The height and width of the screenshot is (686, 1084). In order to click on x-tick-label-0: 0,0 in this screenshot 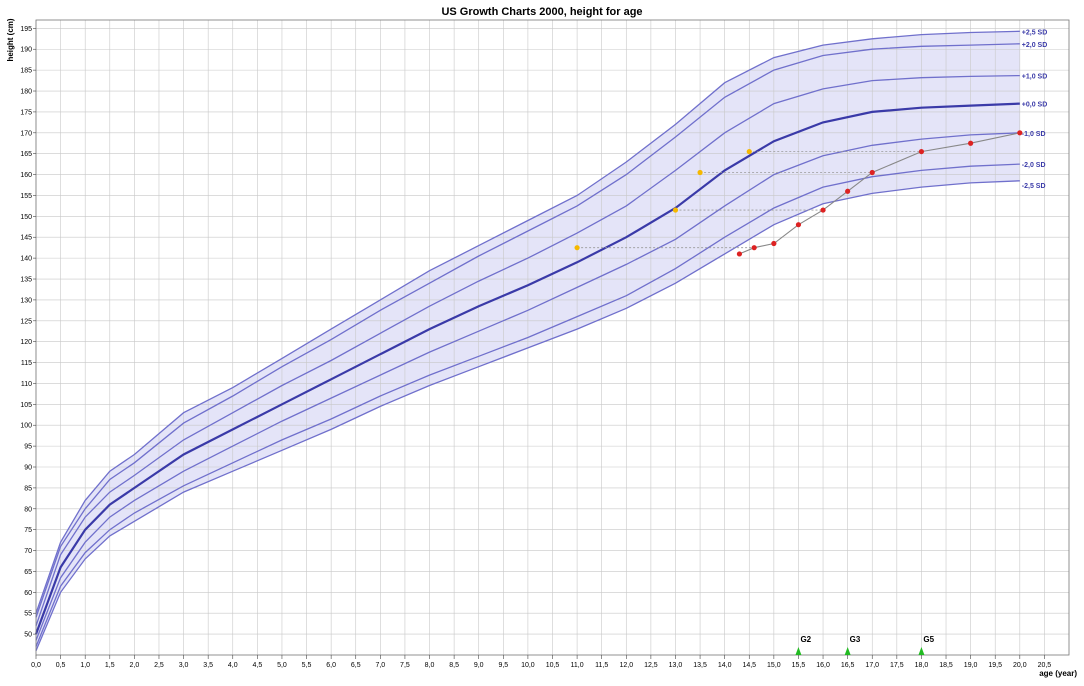, I will do `click(36, 665)`.